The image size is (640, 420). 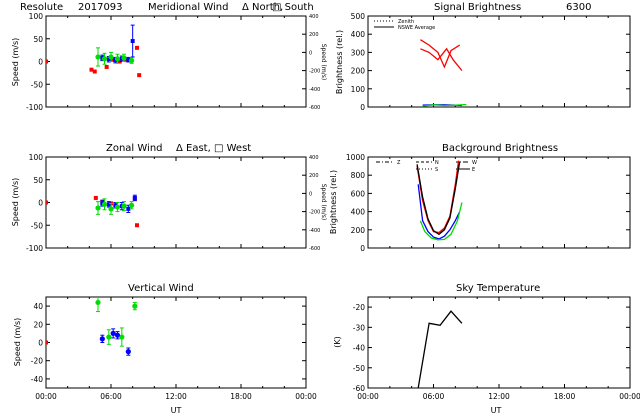 I want to click on vertical-title: Vertical Wind, so click(x=161, y=288).